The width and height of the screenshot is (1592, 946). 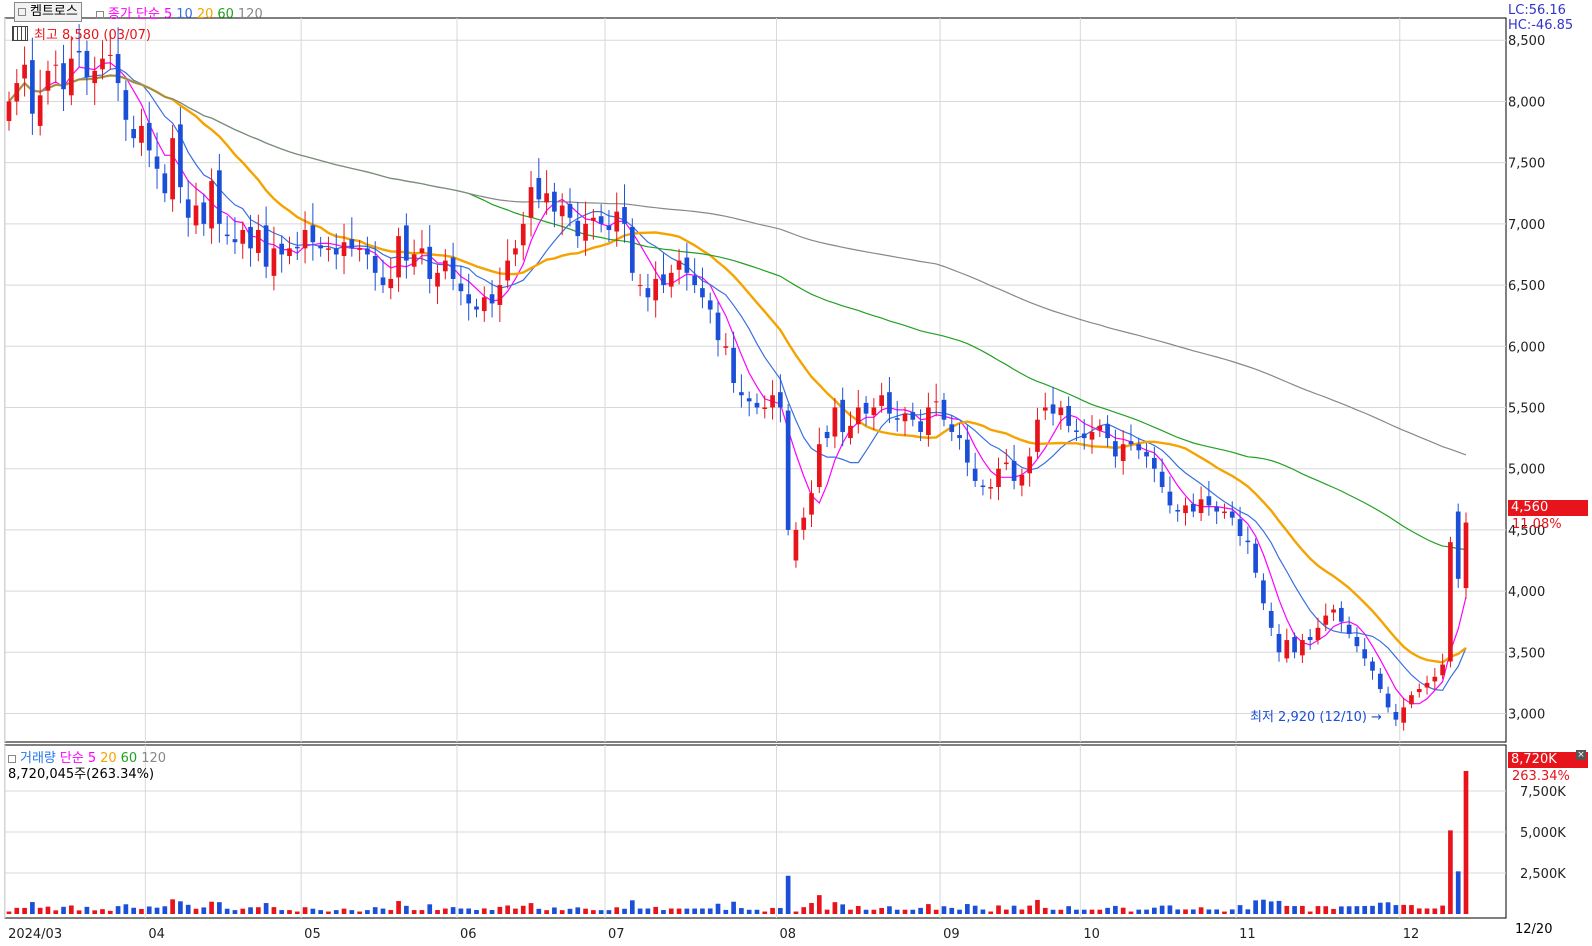 What do you see at coordinates (181, 12) in the screenshot?
I see `price-ma-legend: 종가 단순 5 10 20 60 120` at bounding box center [181, 12].